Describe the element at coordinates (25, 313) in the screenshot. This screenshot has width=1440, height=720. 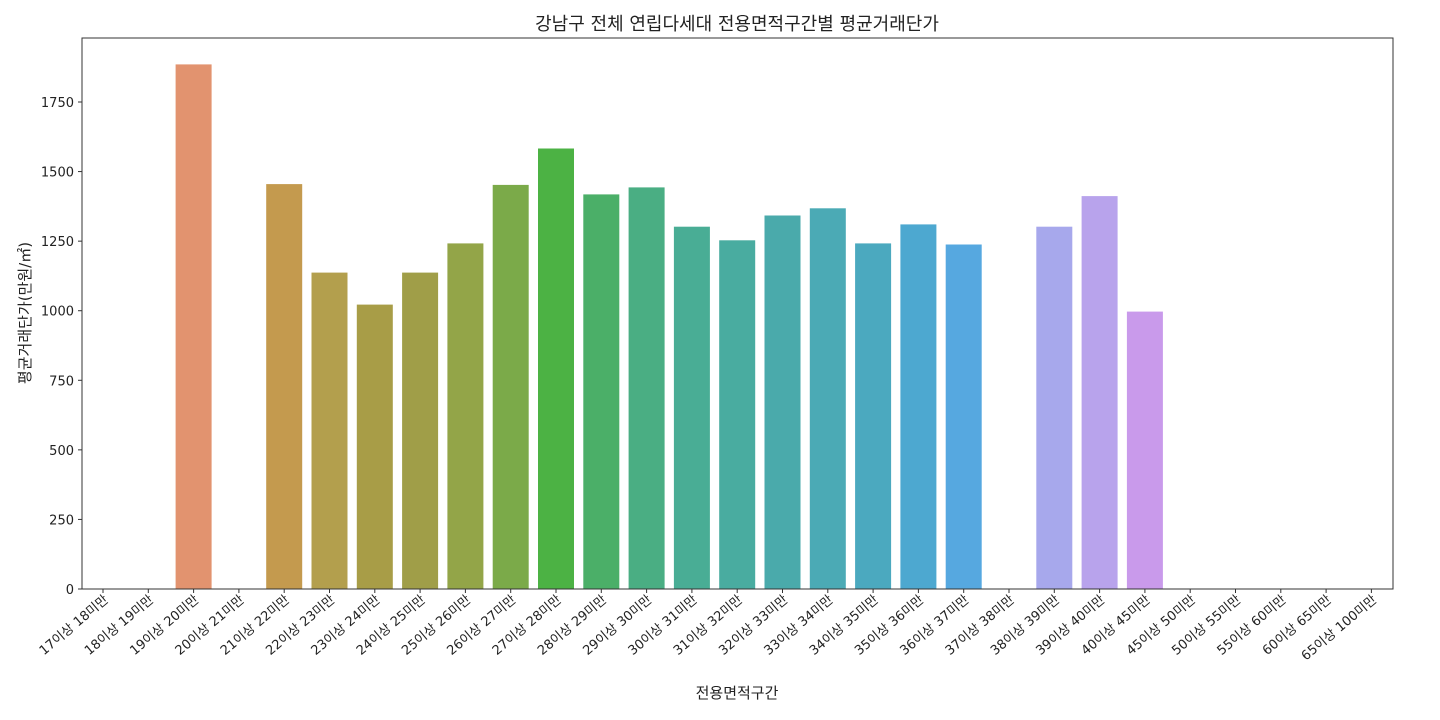
I see `y-axis-label: 평균거래단가(만원/㎡)` at that location.